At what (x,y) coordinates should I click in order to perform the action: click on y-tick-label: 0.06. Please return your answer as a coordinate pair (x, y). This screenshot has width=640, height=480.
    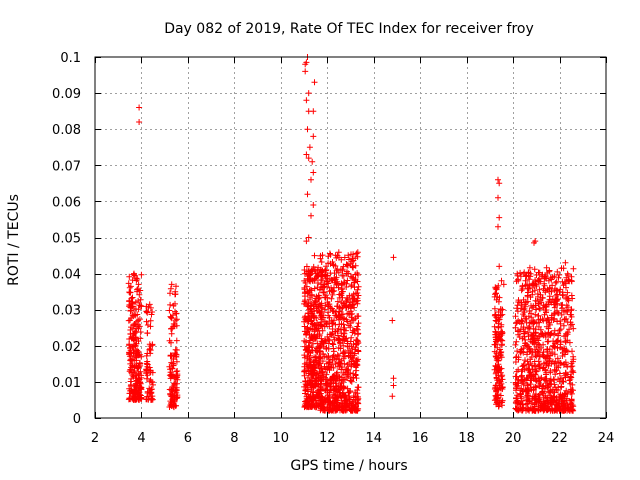
    Looking at the image, I should click on (66, 202).